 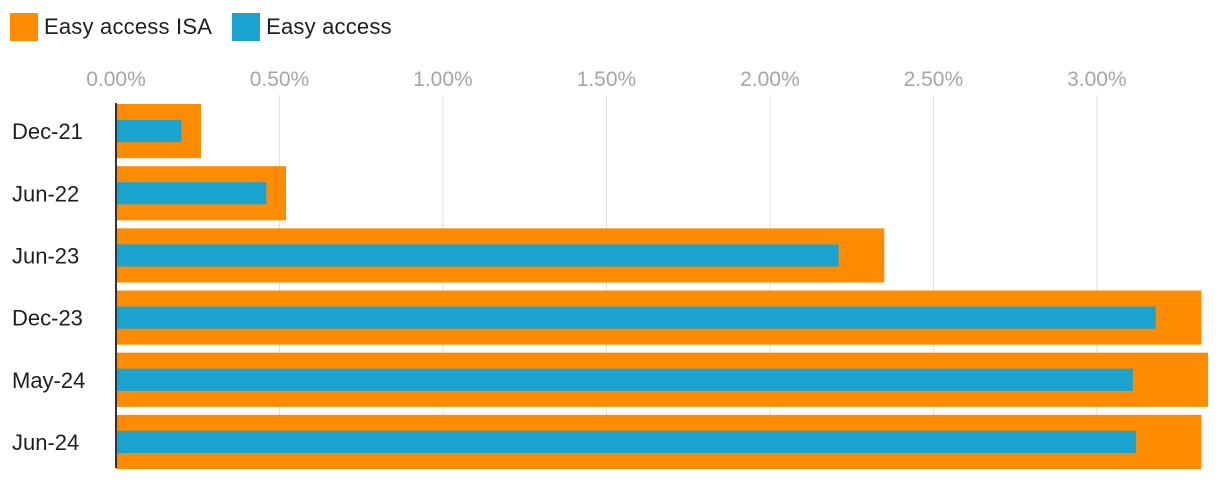 What do you see at coordinates (45, 193) in the screenshot?
I see `category-label-jun-22: Jun-22` at bounding box center [45, 193].